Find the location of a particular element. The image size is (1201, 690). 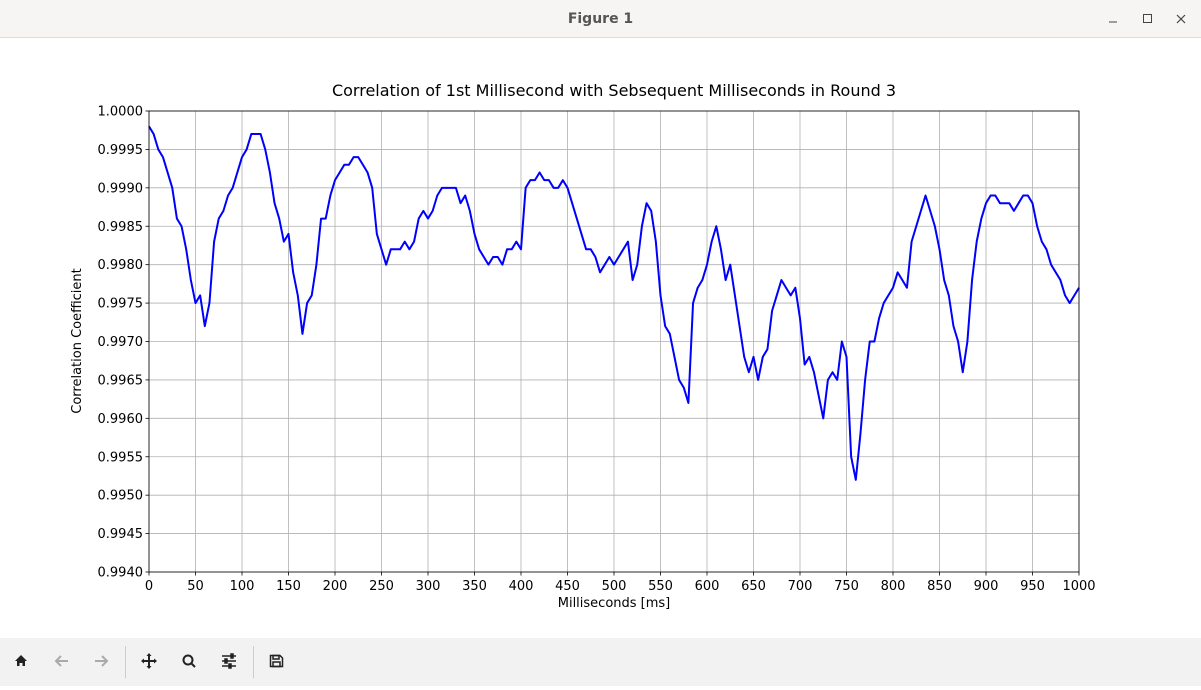

x-axis-label: Milliseconds [ms] is located at coordinates (614, 603).